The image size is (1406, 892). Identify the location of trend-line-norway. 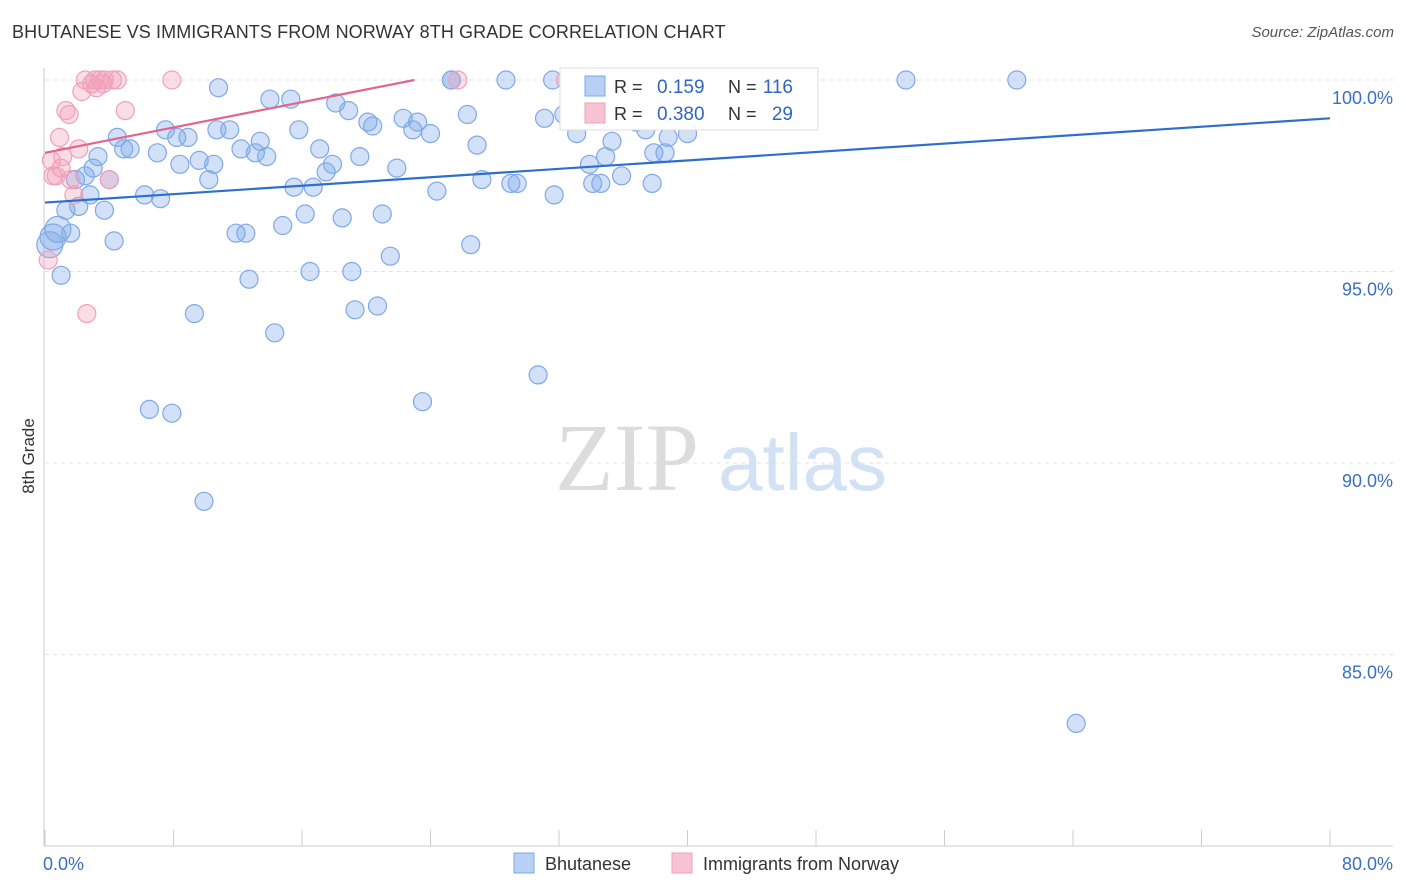
(229, 116).